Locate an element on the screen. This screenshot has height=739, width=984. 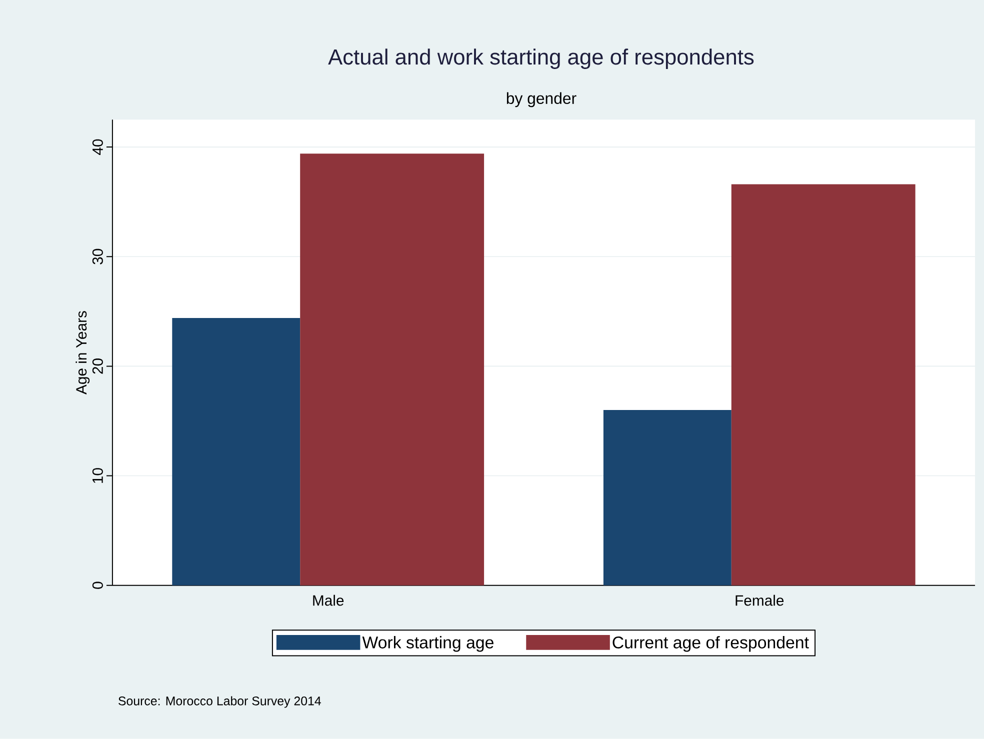
y-tick-label: 20 is located at coordinates (97, 366).